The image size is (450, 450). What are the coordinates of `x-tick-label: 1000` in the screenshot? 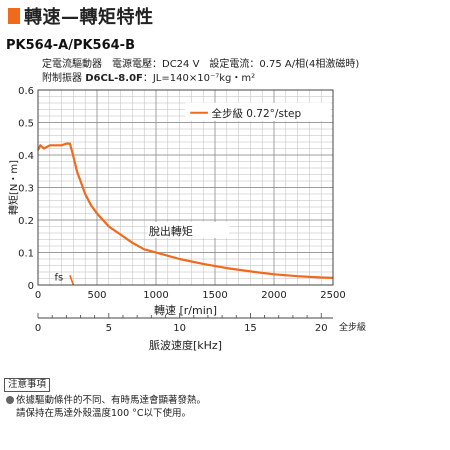 It's located at (155, 295).